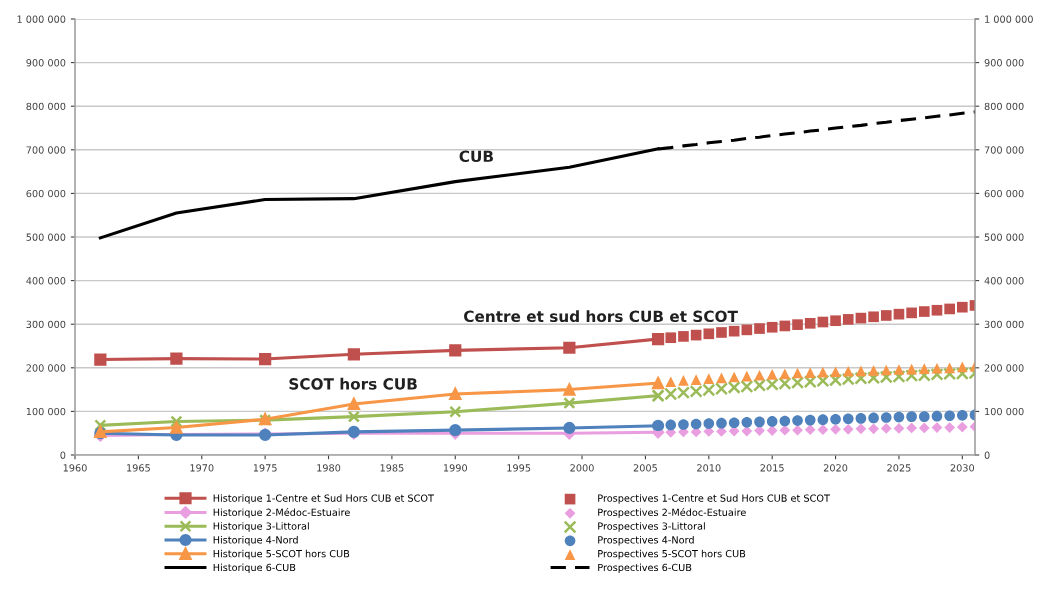 The height and width of the screenshot is (593, 1037). Describe the element at coordinates (455, 468) in the screenshot. I see `x-tick-label: 1990` at that location.